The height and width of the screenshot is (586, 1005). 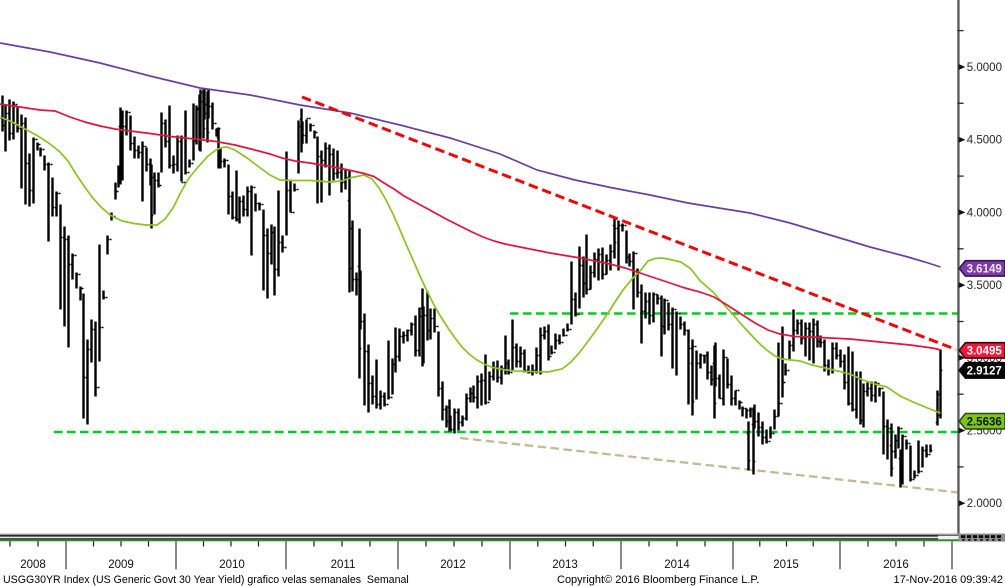 I want to click on svg-text: 2.5636, so click(x=984, y=422).